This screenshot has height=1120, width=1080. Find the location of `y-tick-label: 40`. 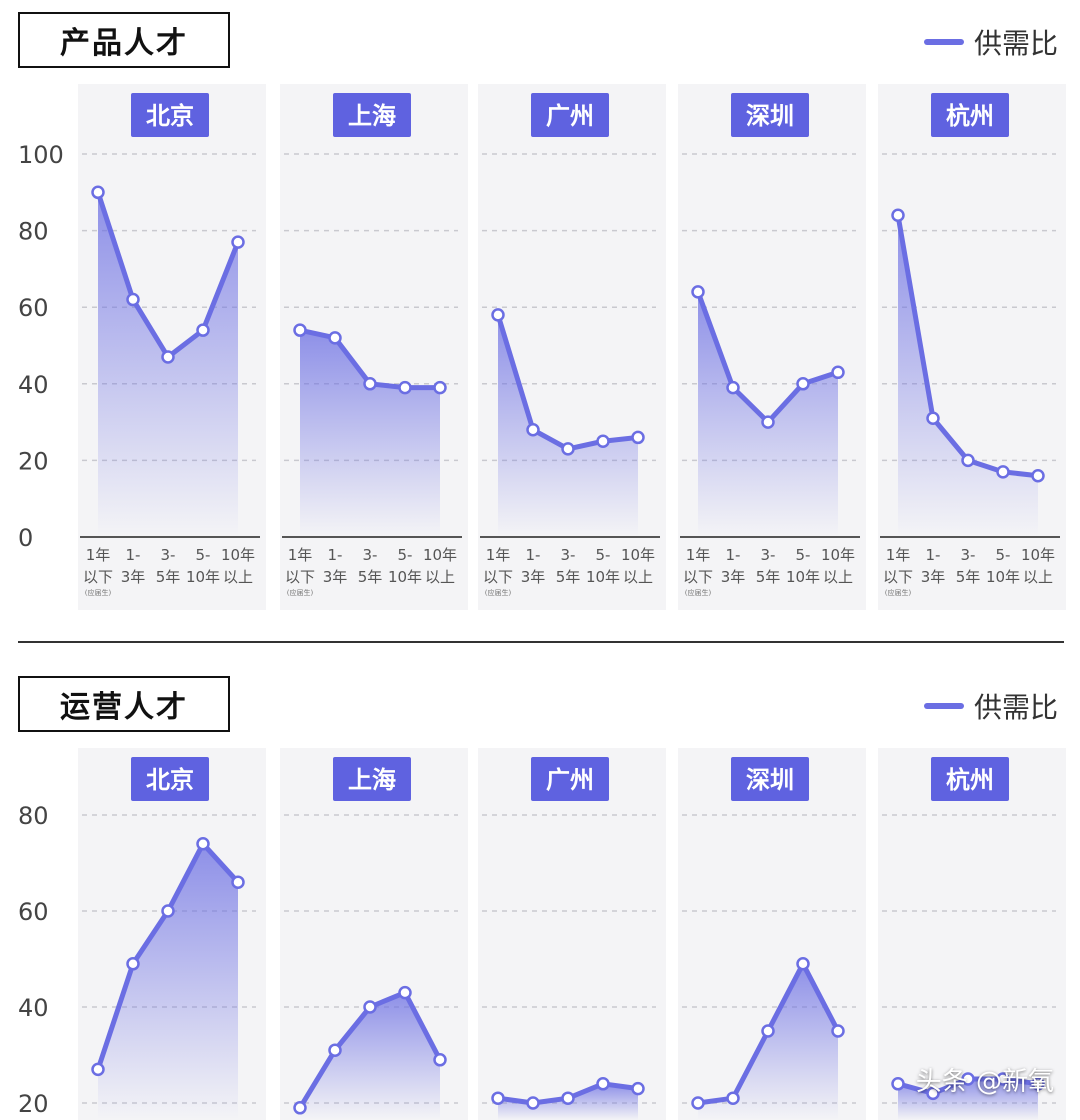

y-tick-label: 40 is located at coordinates (33, 1008).